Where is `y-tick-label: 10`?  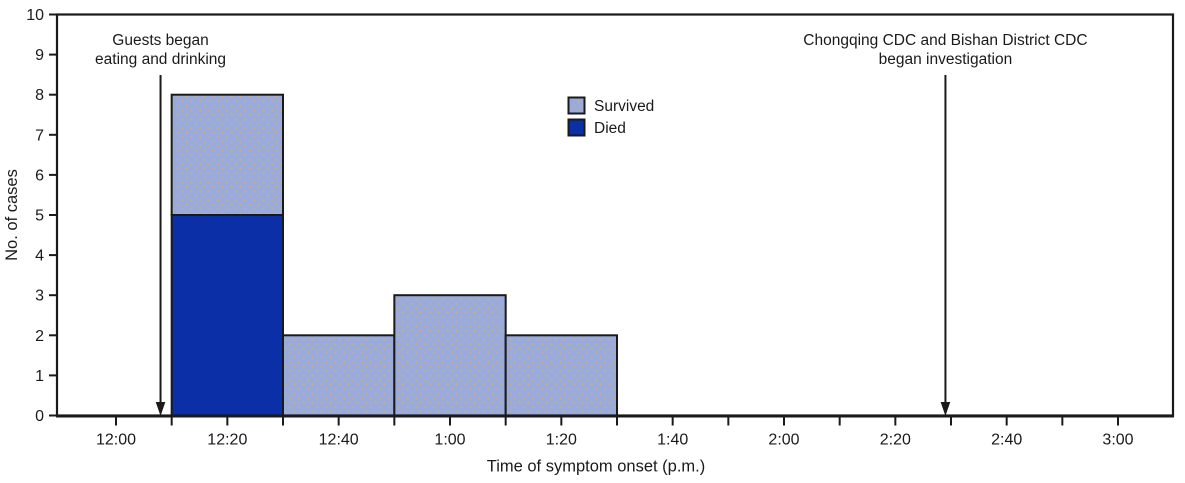 y-tick-label: 10 is located at coordinates (35, 15).